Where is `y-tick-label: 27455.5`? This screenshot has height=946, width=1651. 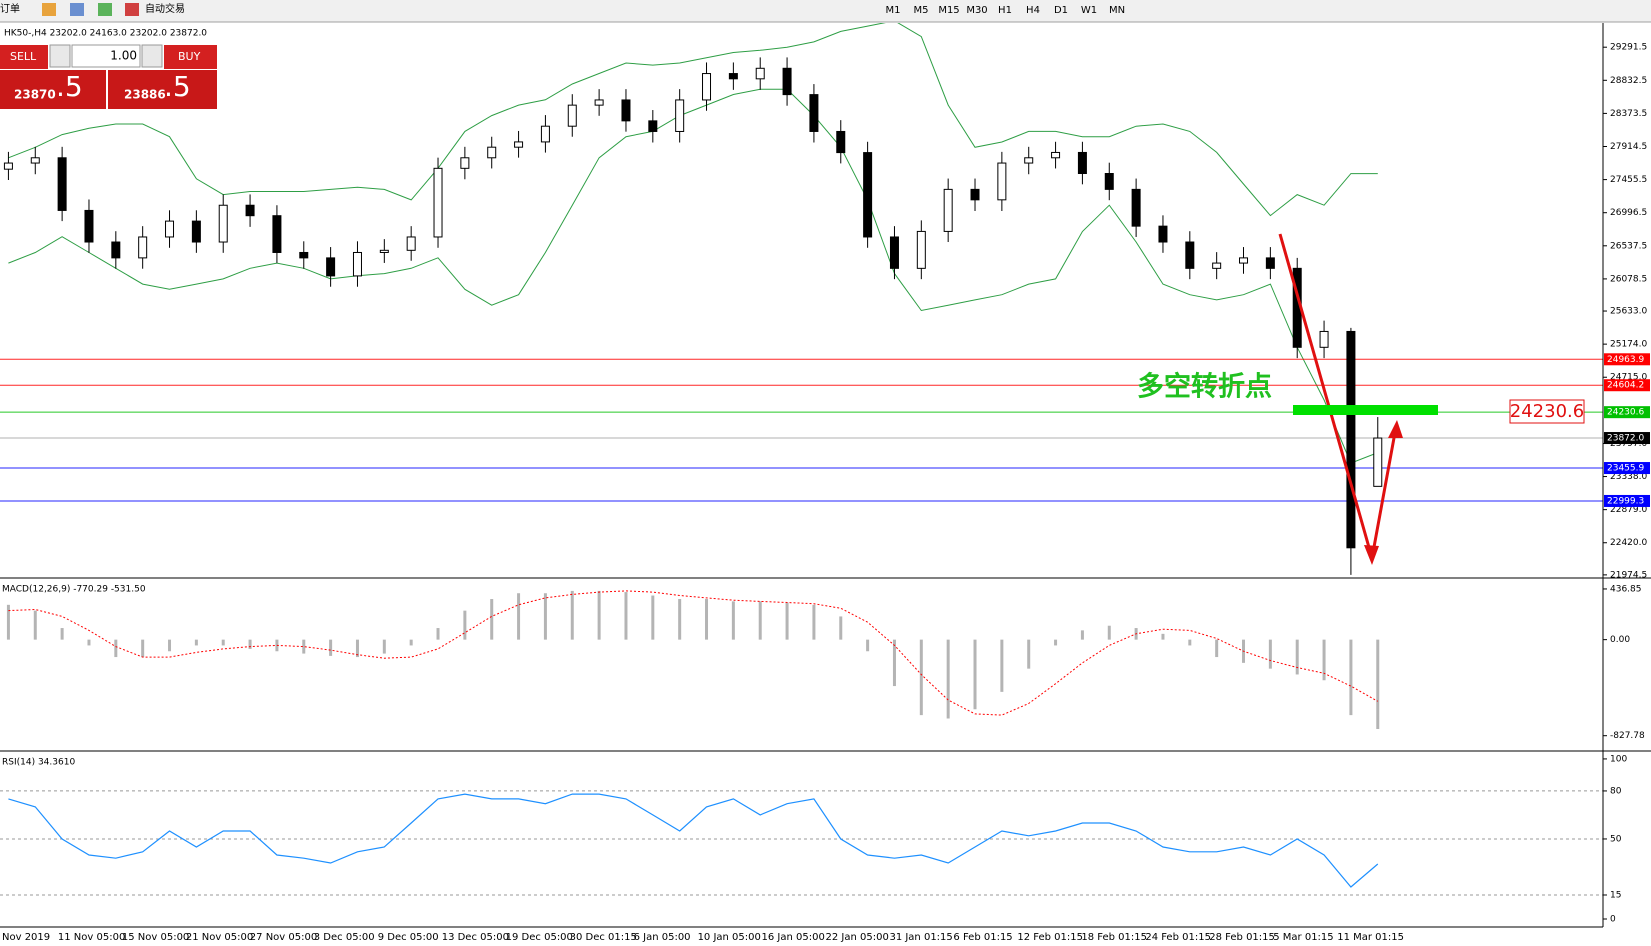
y-tick-label: 27455.5 is located at coordinates (1628, 180).